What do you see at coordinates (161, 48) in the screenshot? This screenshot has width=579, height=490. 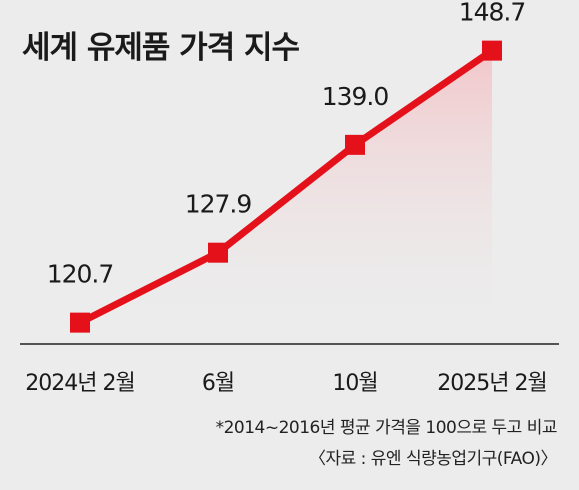 I see `chart-title: 세계 유제품 가격 지수` at bounding box center [161, 48].